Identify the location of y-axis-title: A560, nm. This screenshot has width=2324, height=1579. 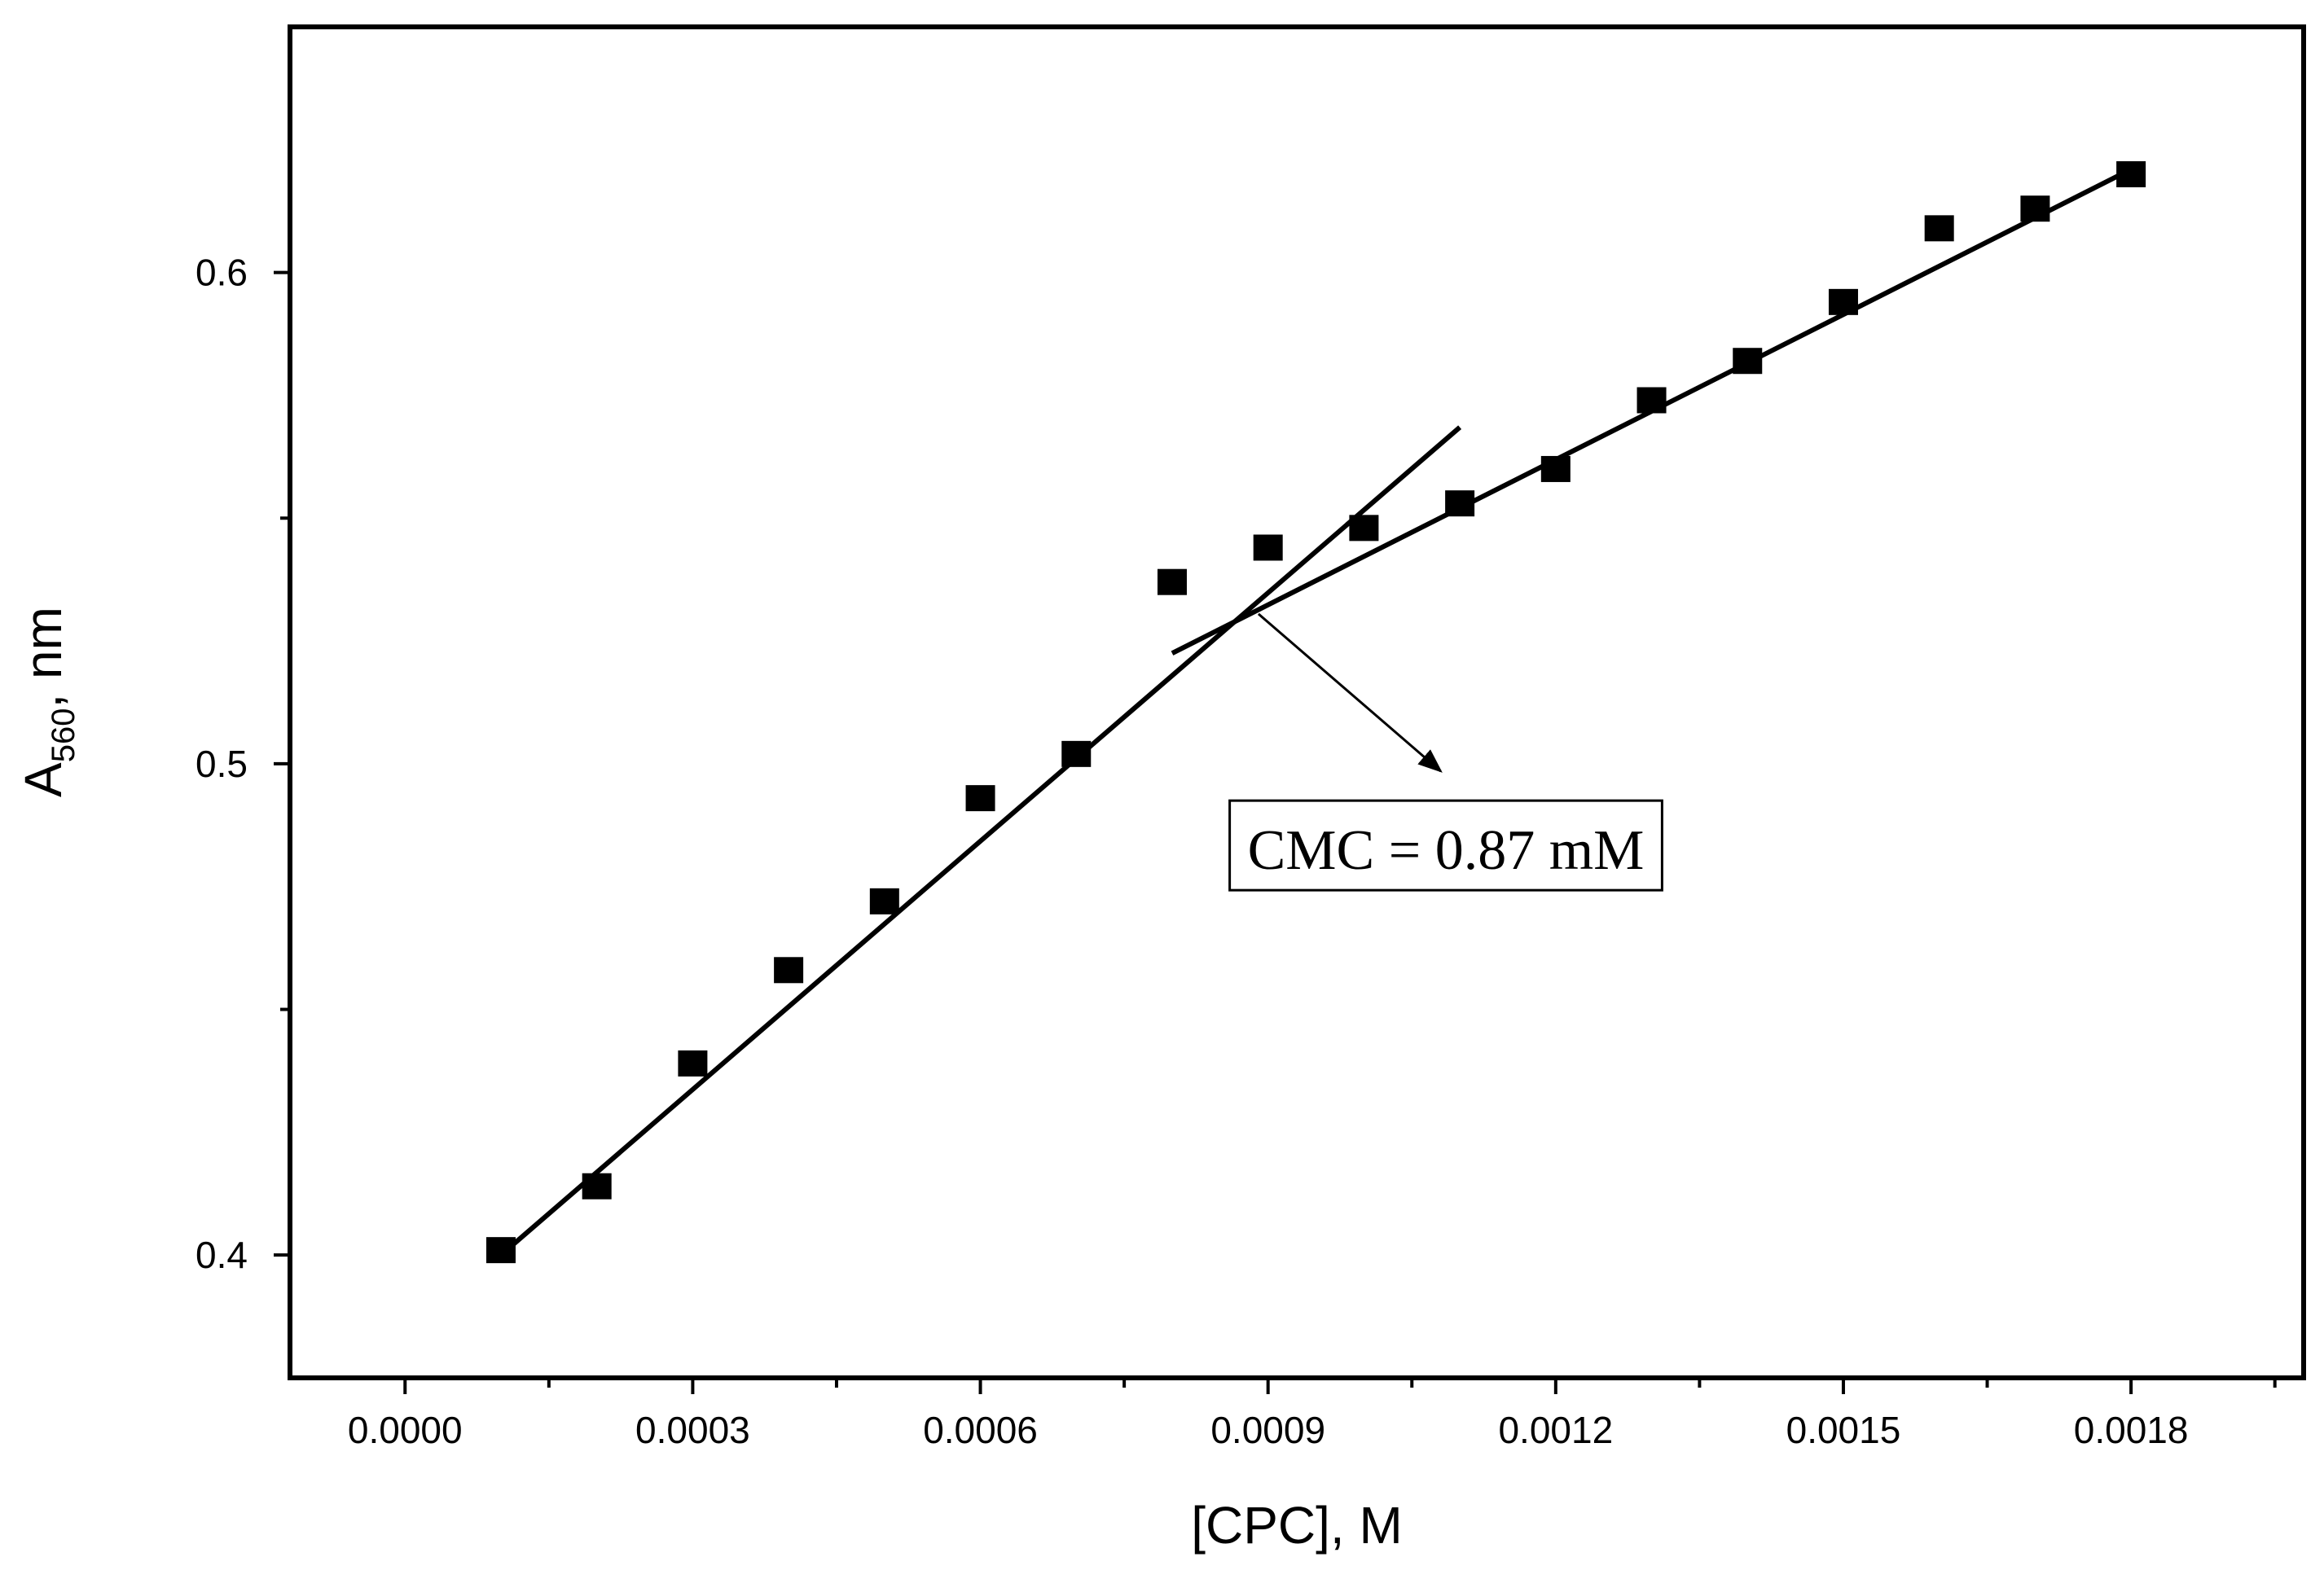
(47, 702).